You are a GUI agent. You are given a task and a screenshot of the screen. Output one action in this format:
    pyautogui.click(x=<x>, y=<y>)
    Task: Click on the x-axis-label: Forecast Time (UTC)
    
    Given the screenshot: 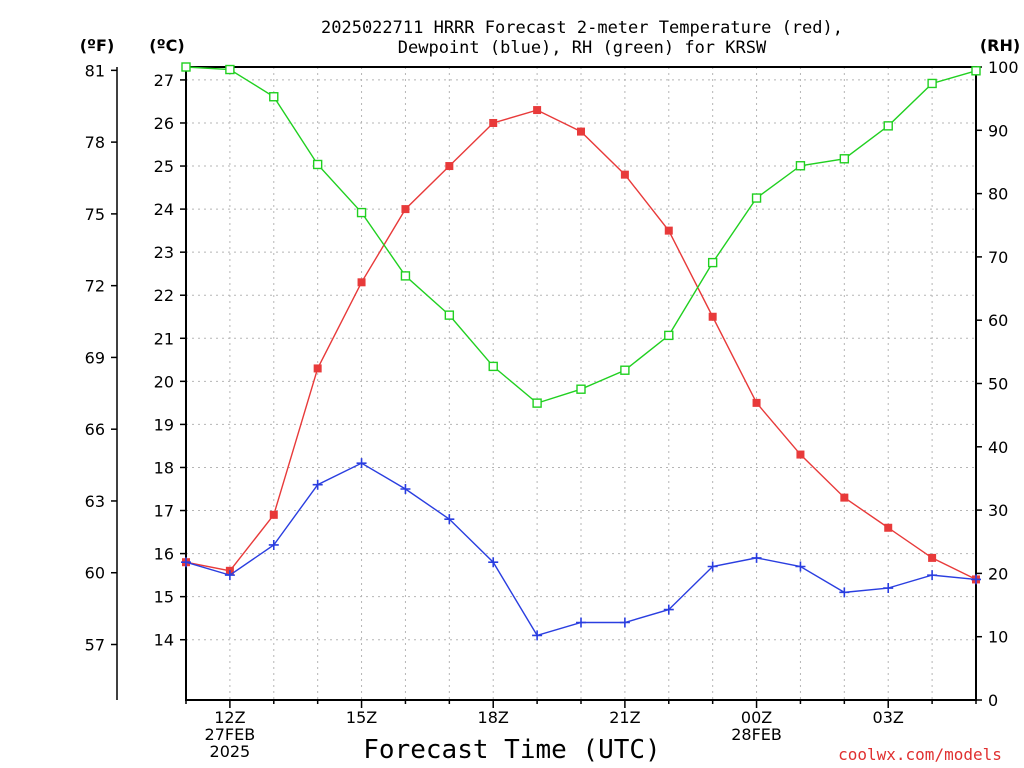 What is the action you would take?
    pyautogui.click(x=511, y=750)
    